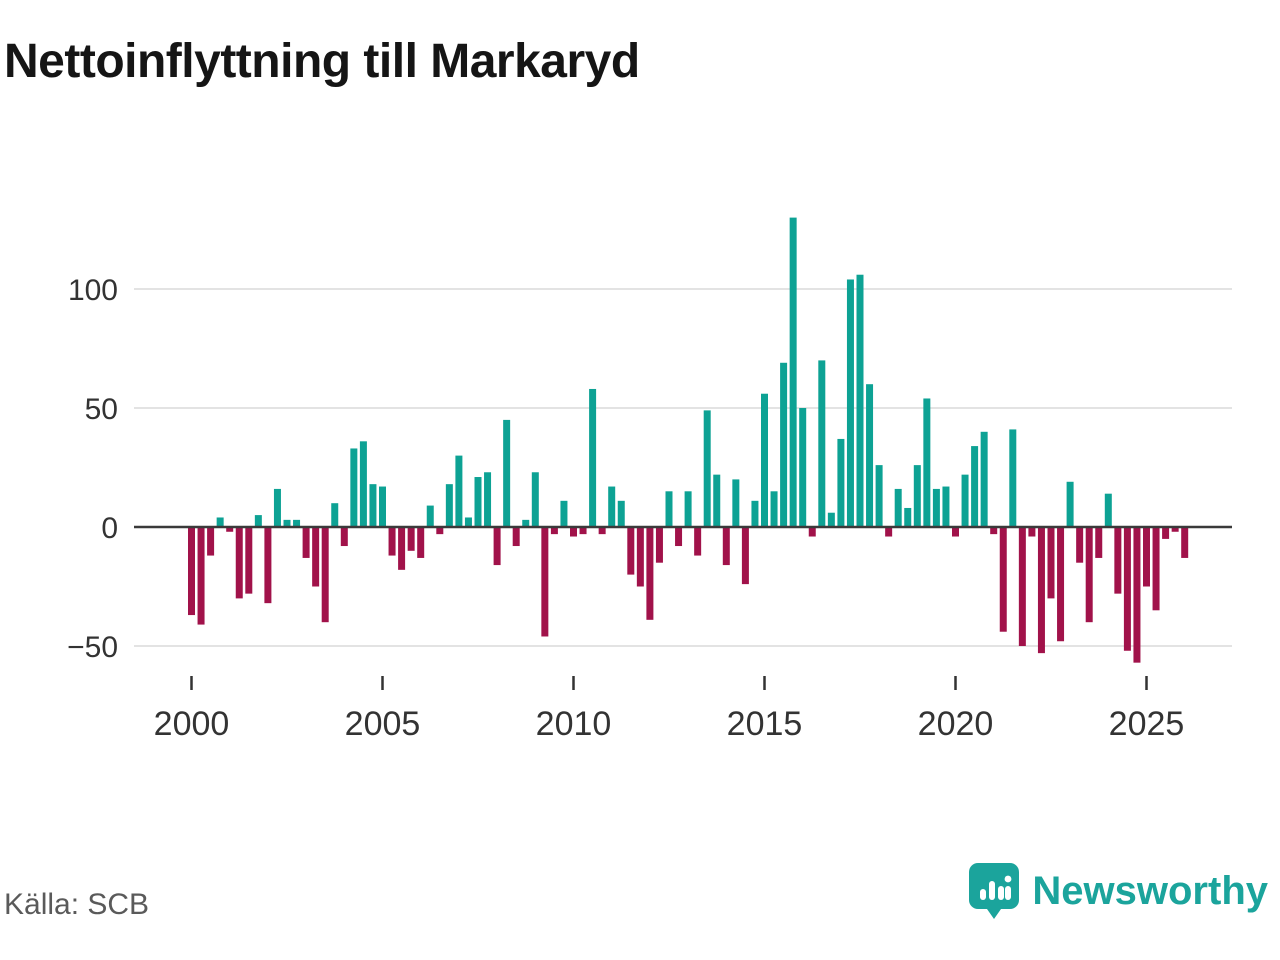 Image resolution: width=1280 pixels, height=960 pixels. Describe the element at coordinates (956, 724) in the screenshot. I see `x-axis-label: 2020` at that location.